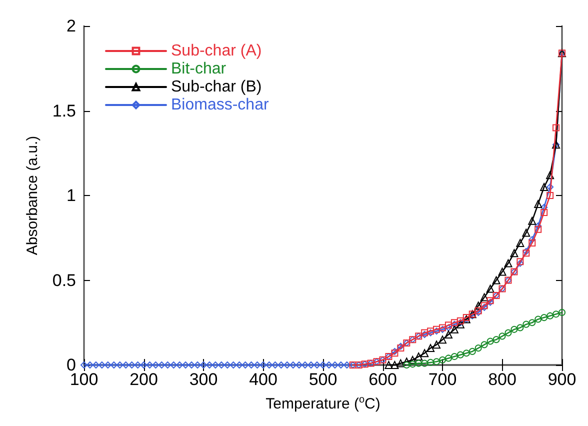 The image size is (588, 426). Describe the element at coordinates (71, 26) in the screenshot. I see `y-tick-label: 2` at that location.